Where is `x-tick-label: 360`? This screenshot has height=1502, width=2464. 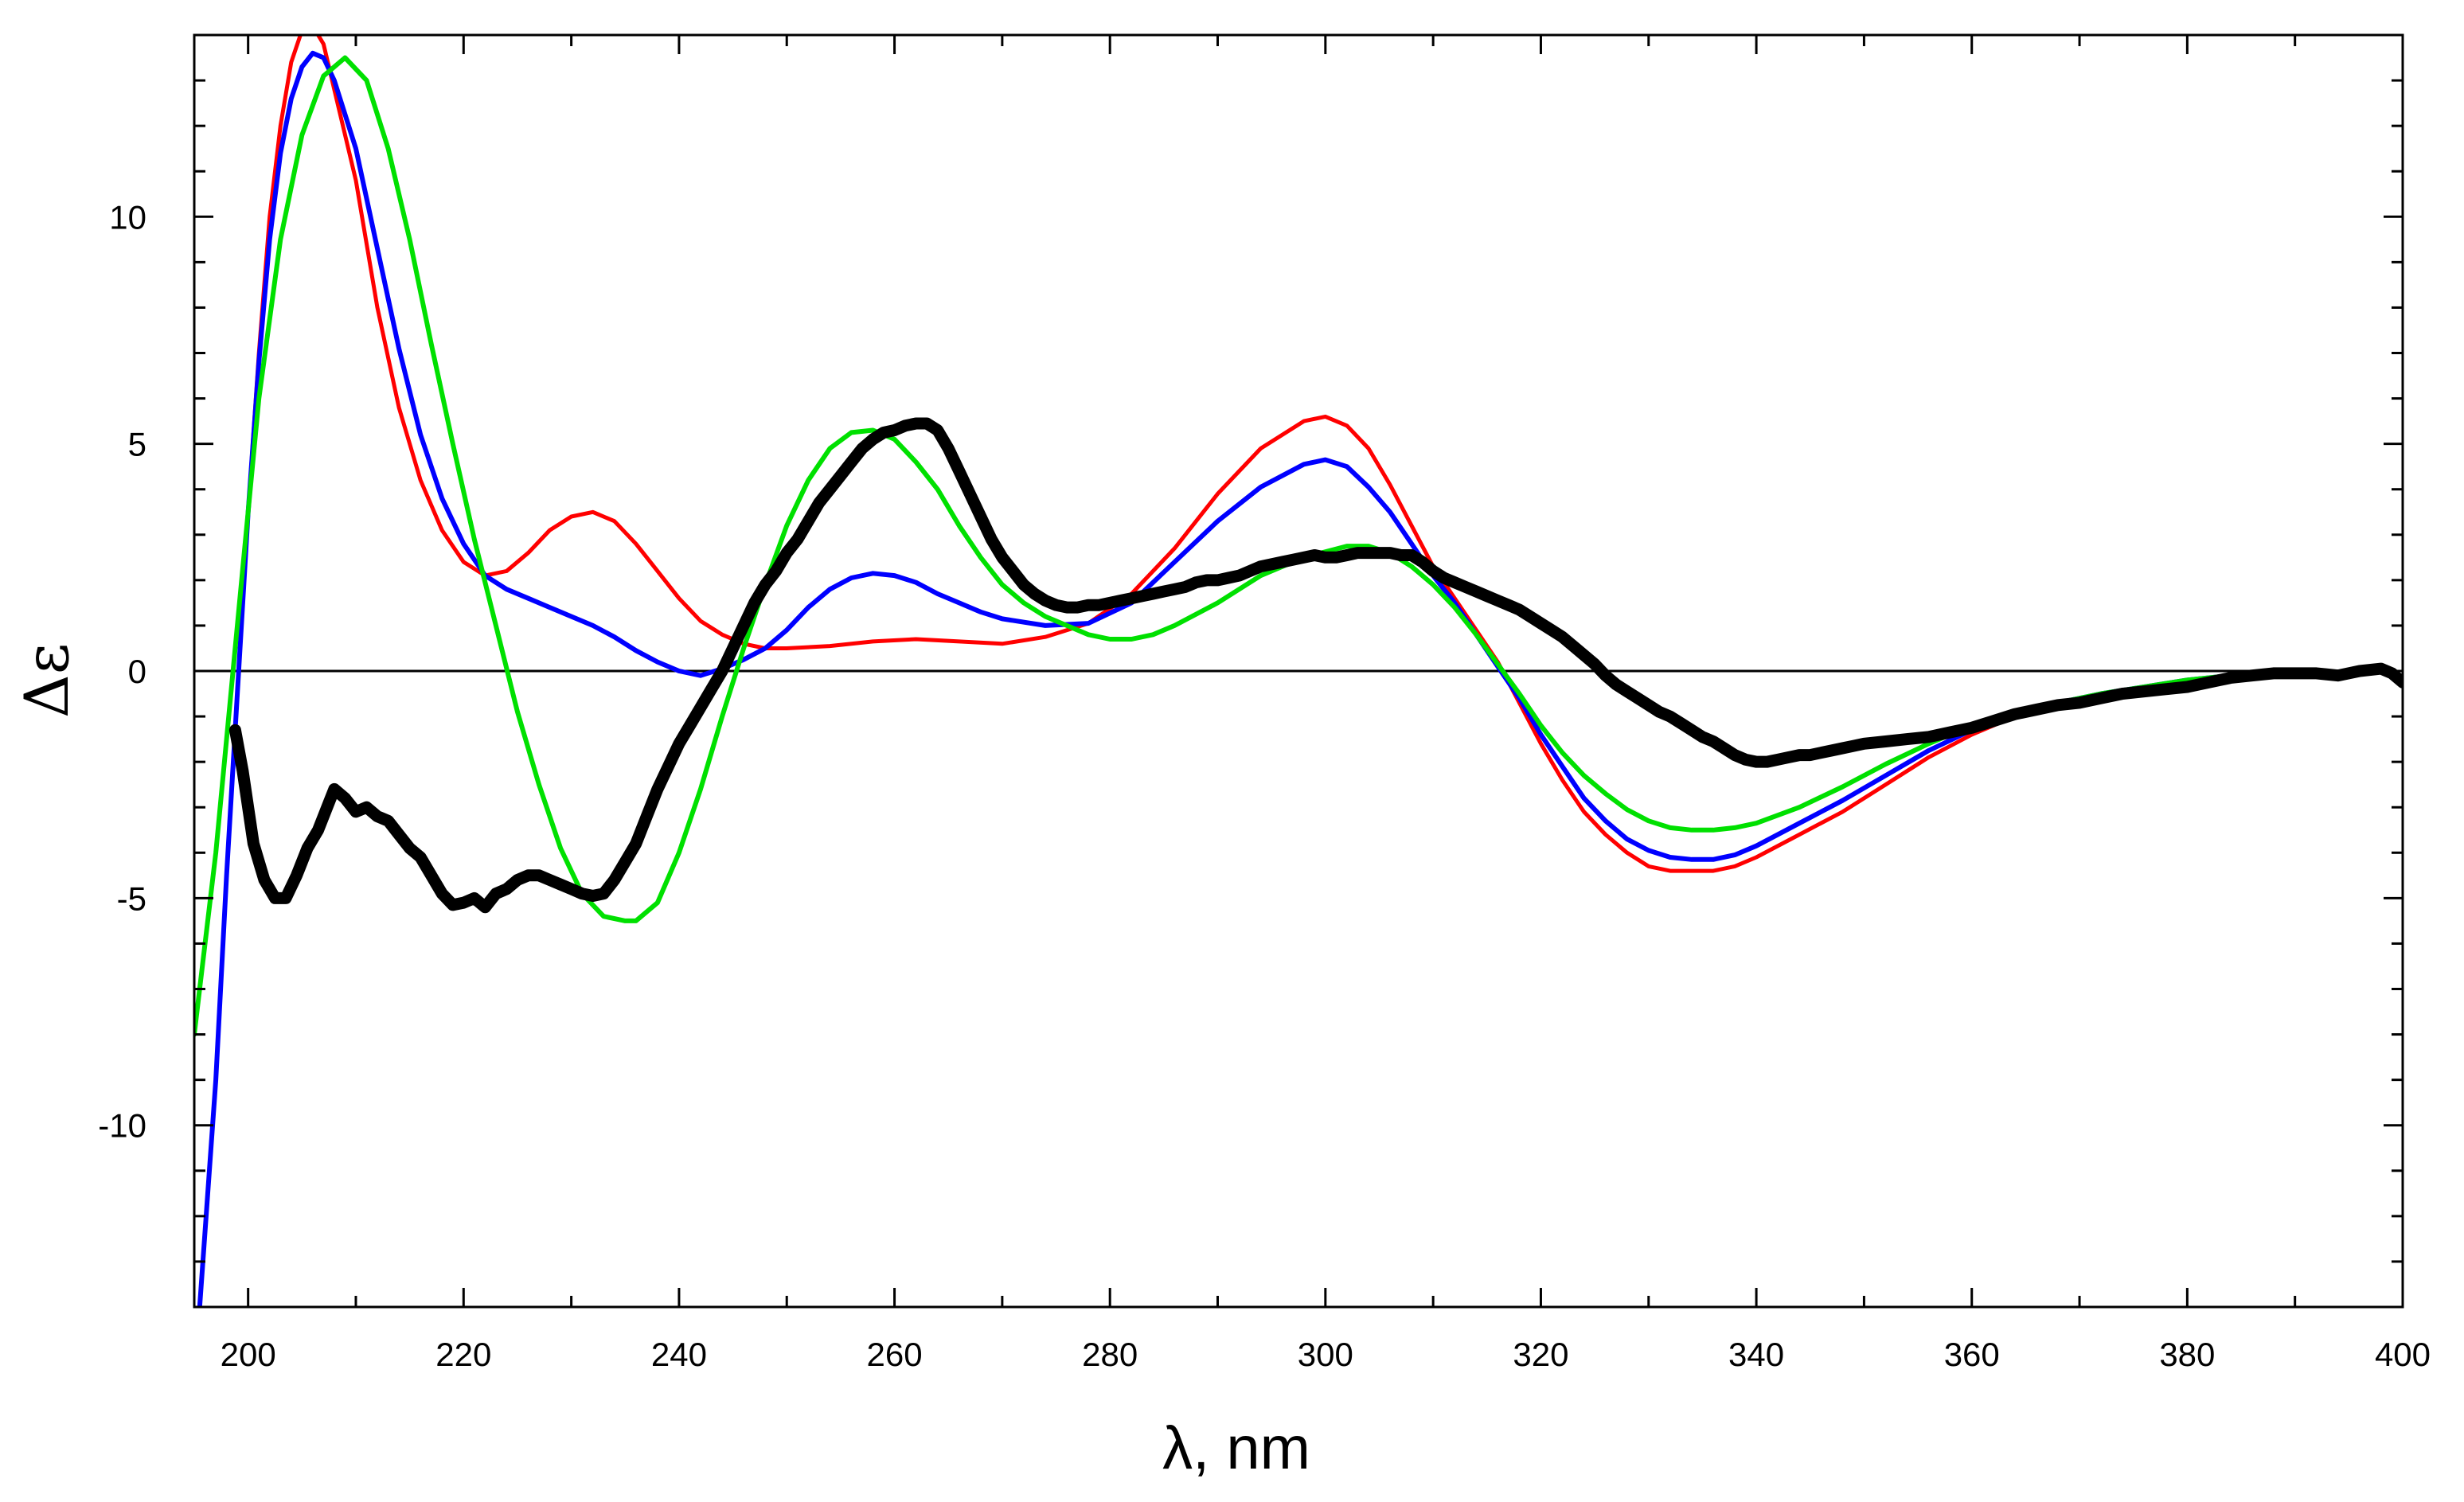 x-tick-label: 360 is located at coordinates (1972, 1354).